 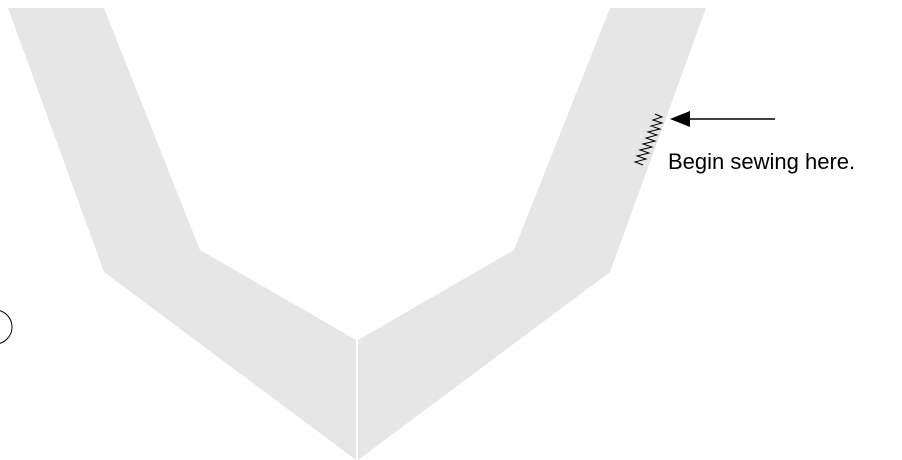 I want to click on circle-marker-icon, so click(x=6, y=327).